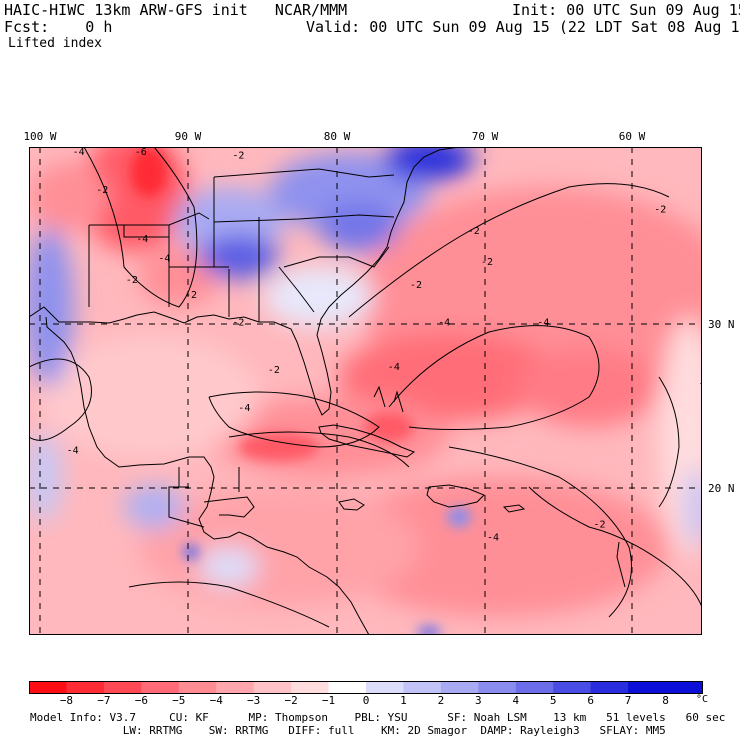 The height and width of the screenshot is (740, 740). I want to click on colorbar-label-10: 2, so click(441, 700).